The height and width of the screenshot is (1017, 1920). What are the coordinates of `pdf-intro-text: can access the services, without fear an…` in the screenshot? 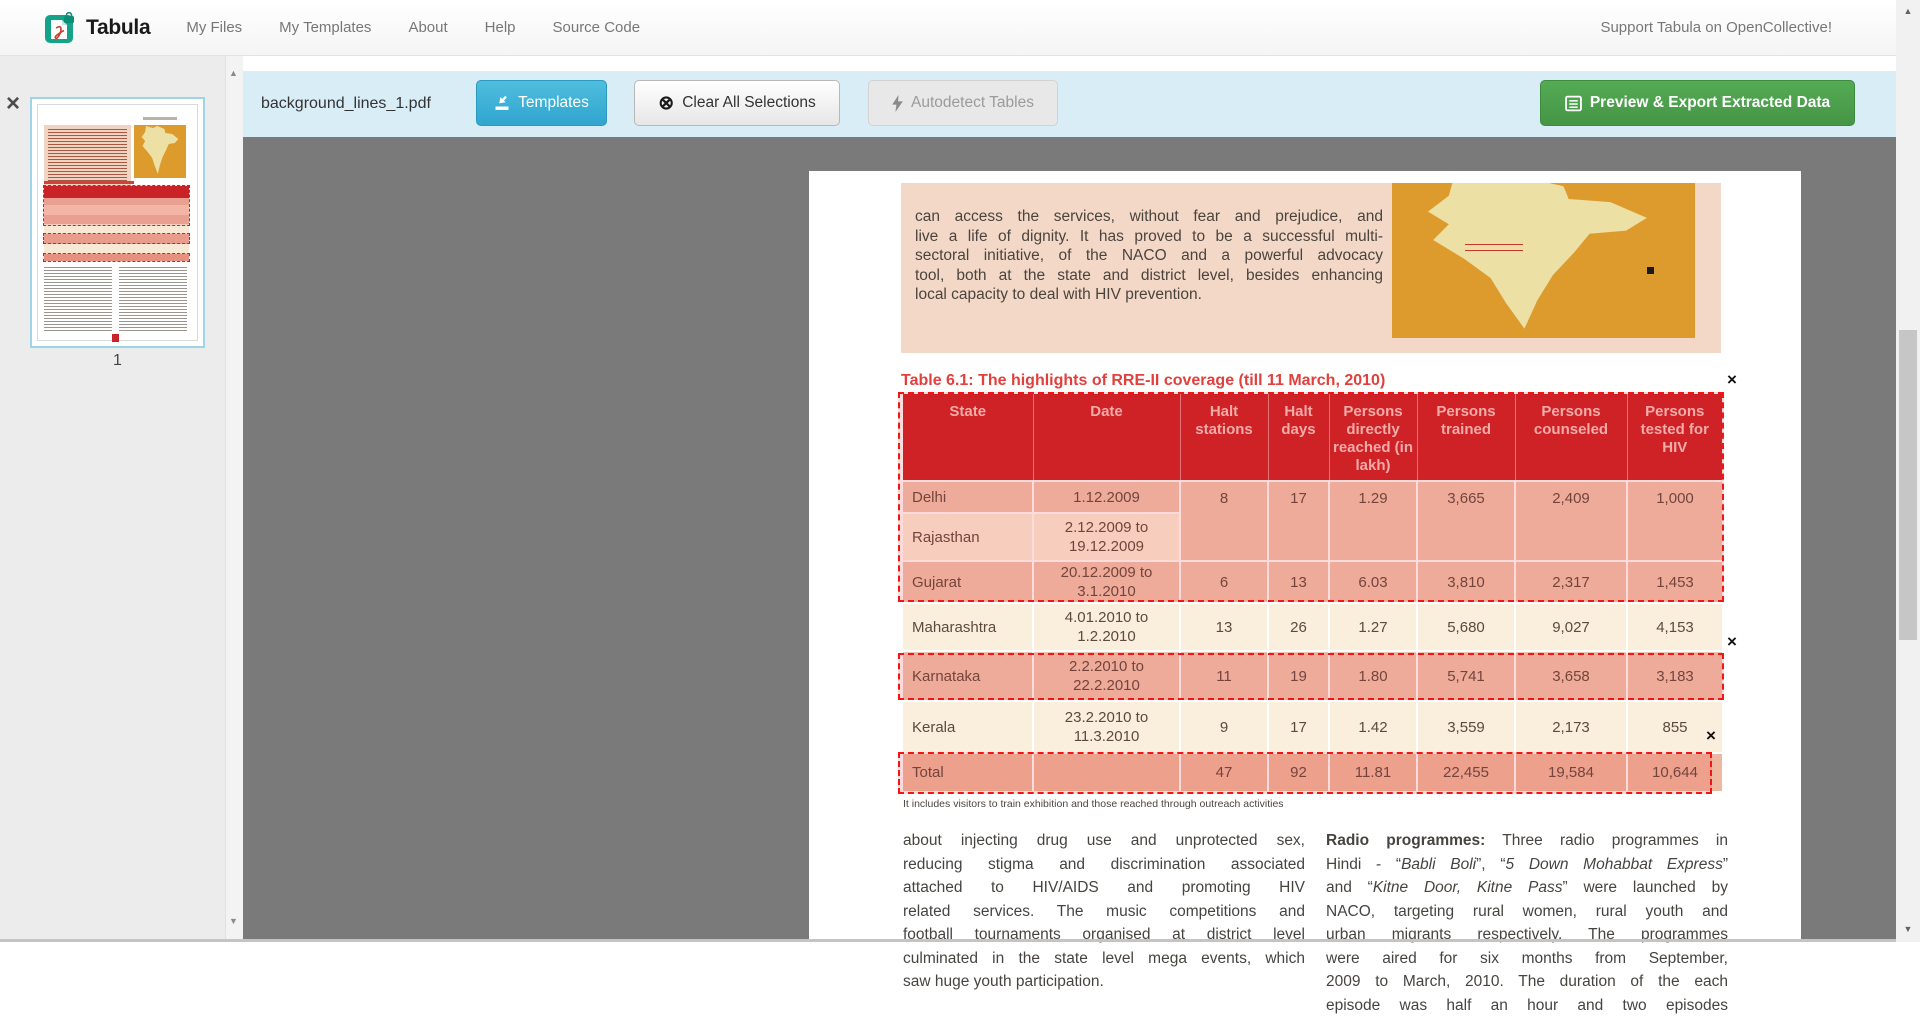 It's located at (1149, 256).